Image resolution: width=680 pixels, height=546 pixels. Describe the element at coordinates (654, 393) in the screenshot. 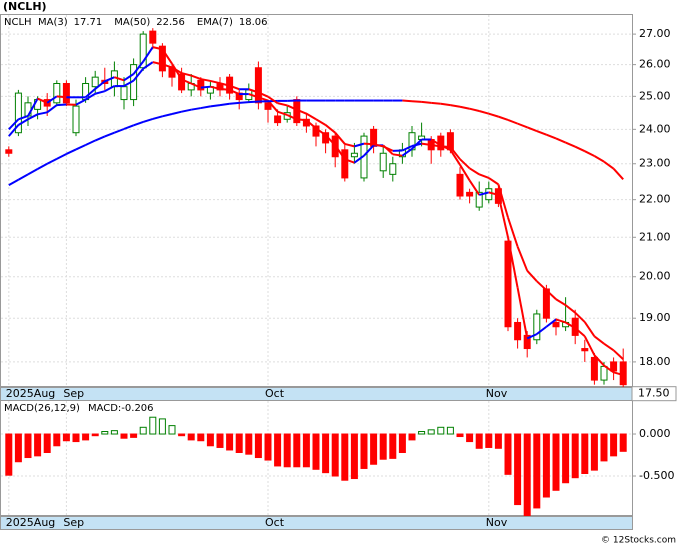

I see `last-price-label: 17.50` at that location.